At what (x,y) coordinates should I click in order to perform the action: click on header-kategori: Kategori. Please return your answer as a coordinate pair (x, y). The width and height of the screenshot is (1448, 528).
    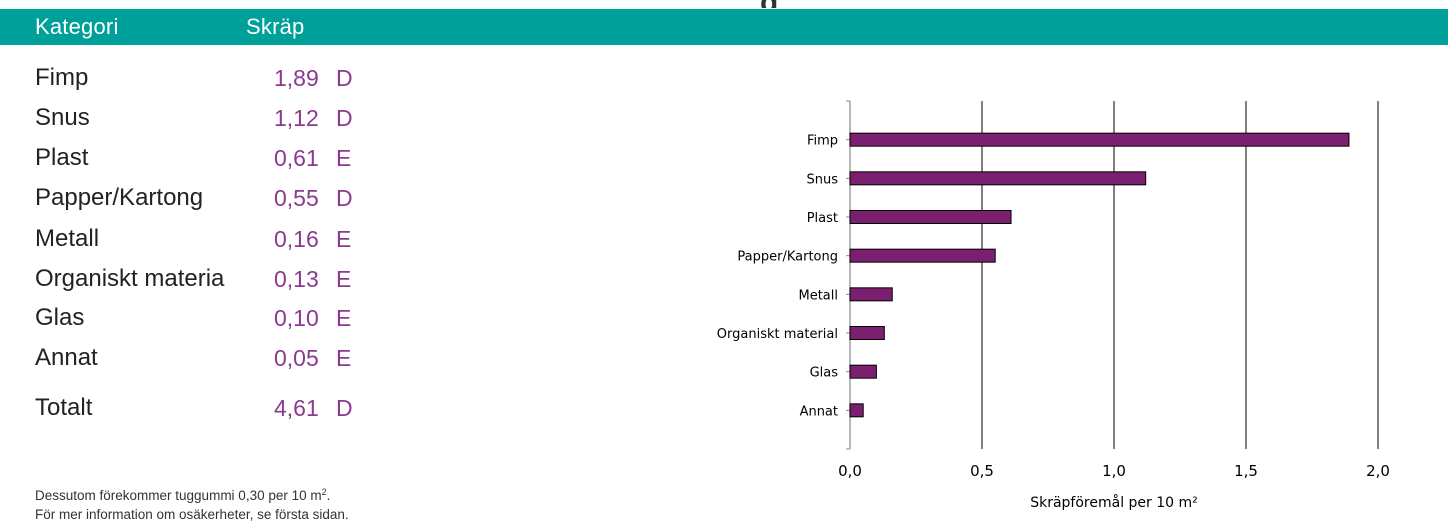
    Looking at the image, I should click on (77, 26).